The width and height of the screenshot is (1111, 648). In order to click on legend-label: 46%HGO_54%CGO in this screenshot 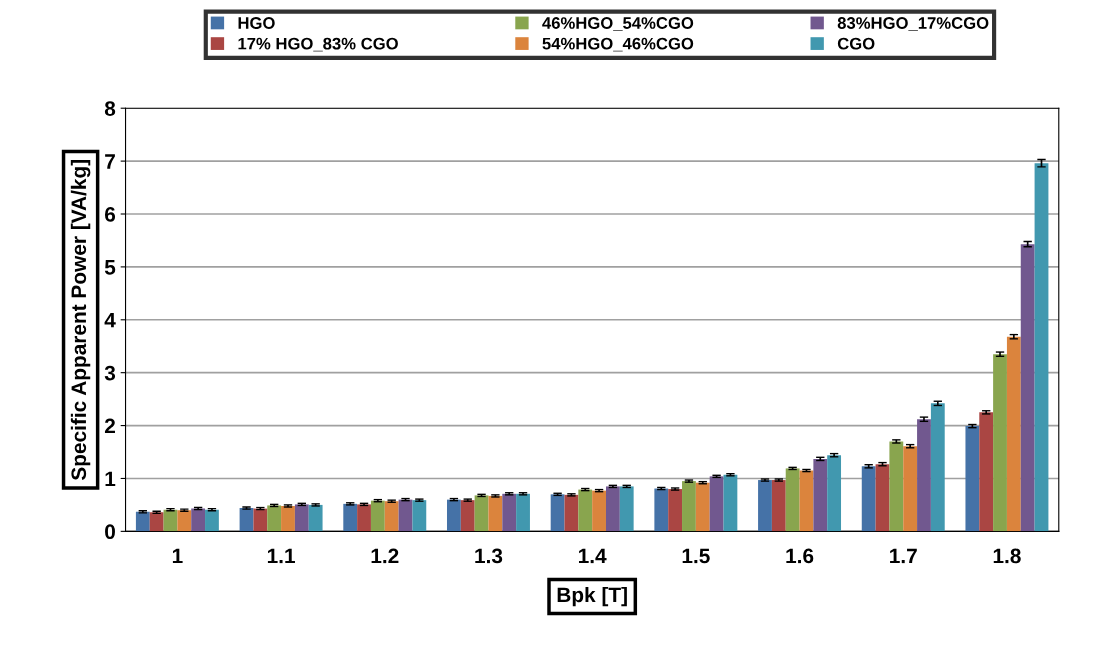, I will do `click(618, 24)`.